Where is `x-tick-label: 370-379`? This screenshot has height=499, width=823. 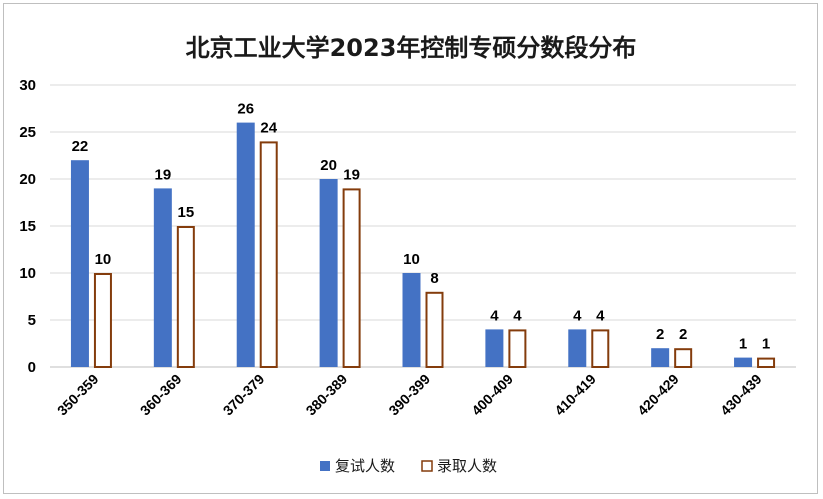
x-tick-label: 370-379 is located at coordinates (244, 395).